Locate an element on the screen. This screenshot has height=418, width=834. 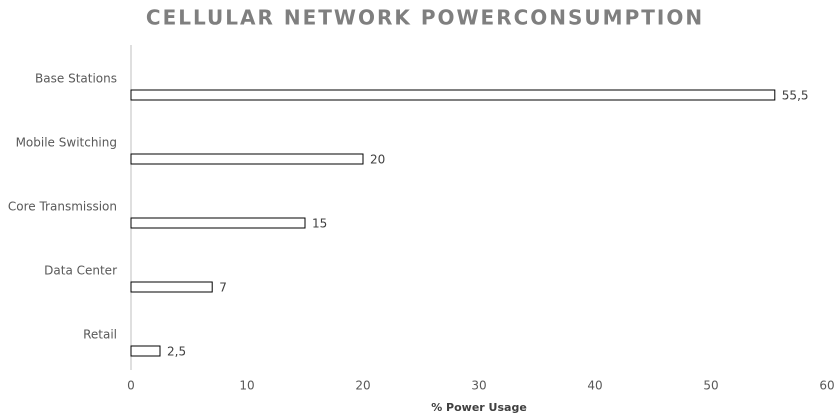
y-tick-label: Mobile Switching is located at coordinates (66, 143).